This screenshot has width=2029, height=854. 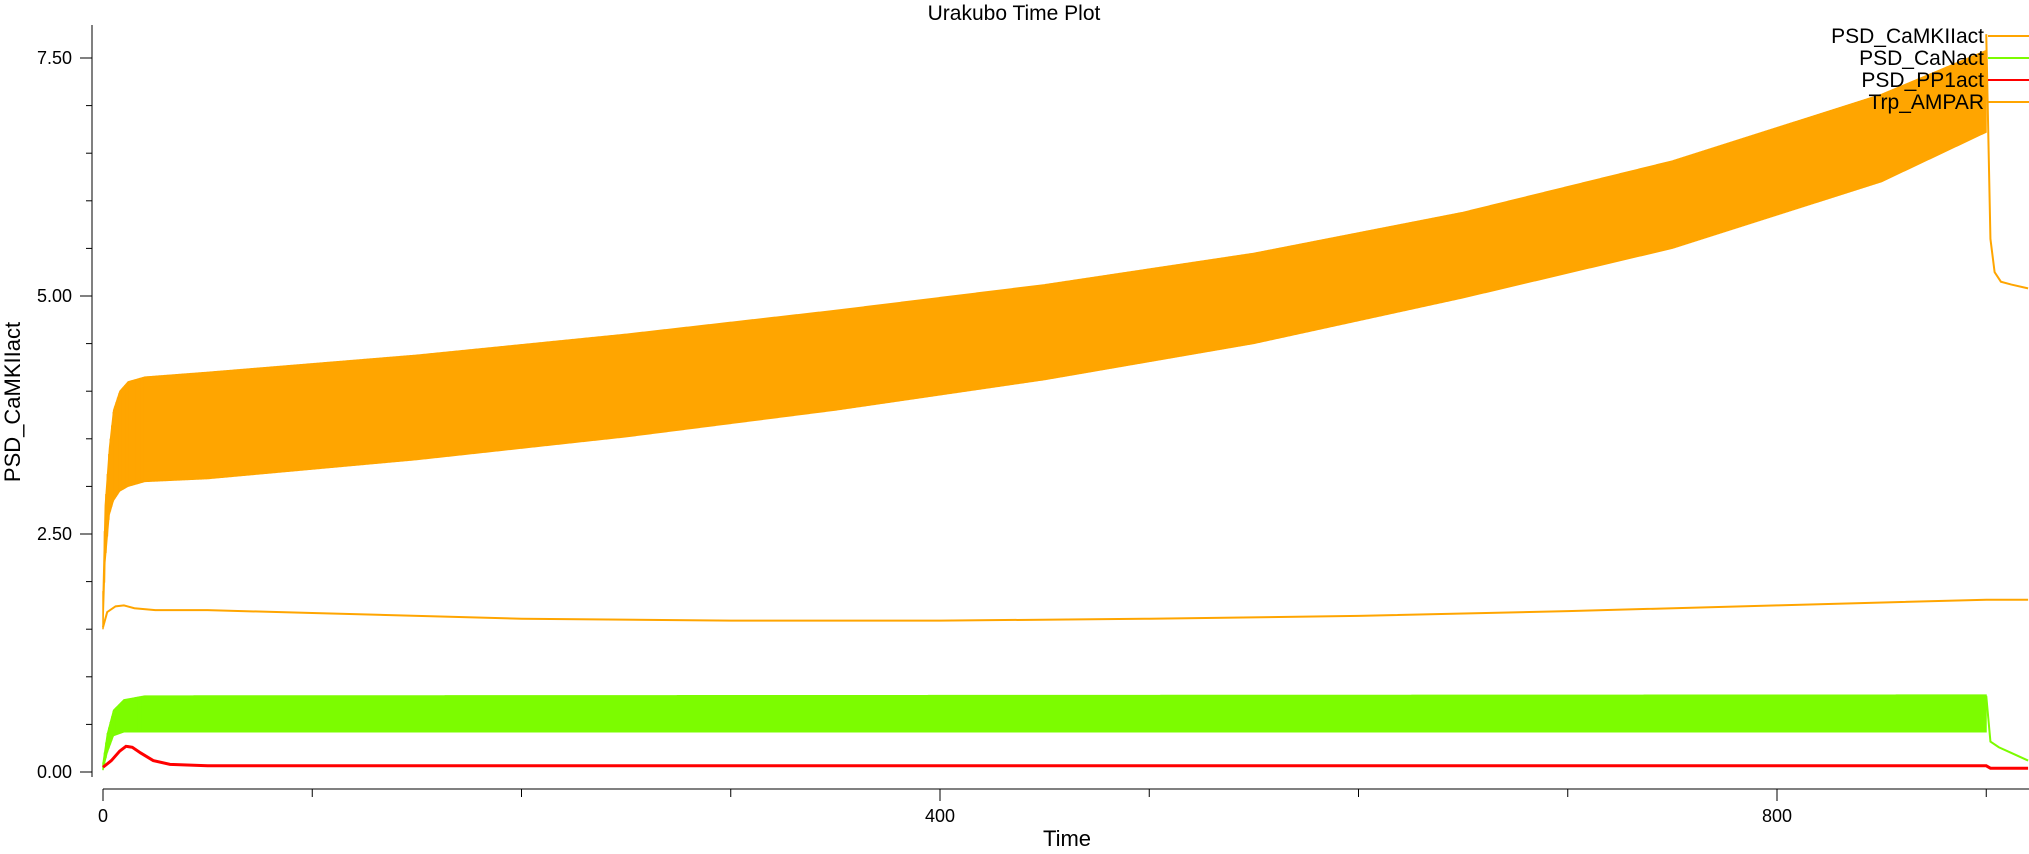 I want to click on series-psd-camkiiact-oscillation, so click(x=123, y=503).